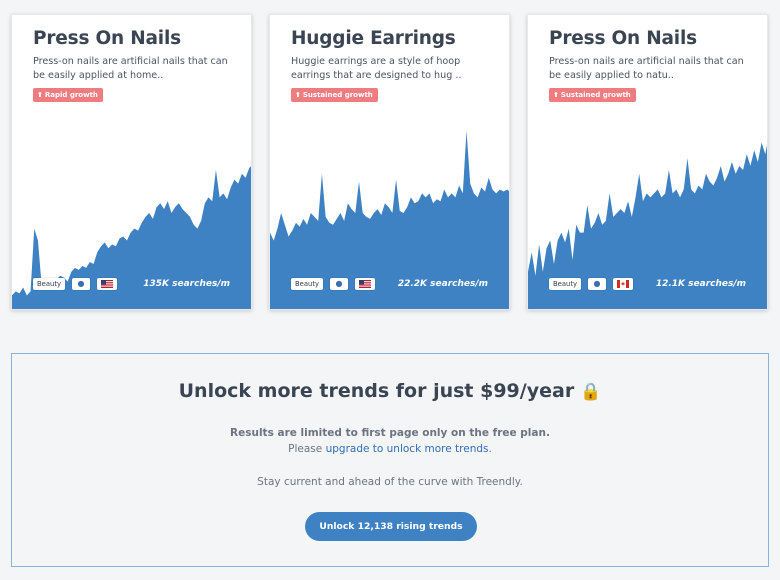  Describe the element at coordinates (490, 449) in the screenshot. I see `upgrade-suffix: .` at that location.